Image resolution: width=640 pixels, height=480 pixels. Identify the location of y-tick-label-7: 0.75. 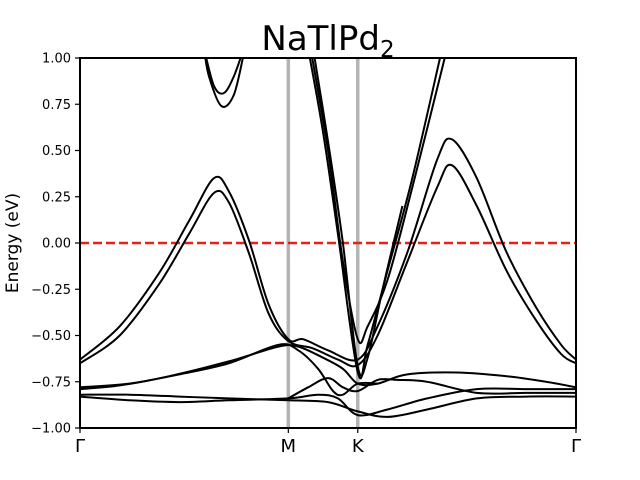
(56, 105).